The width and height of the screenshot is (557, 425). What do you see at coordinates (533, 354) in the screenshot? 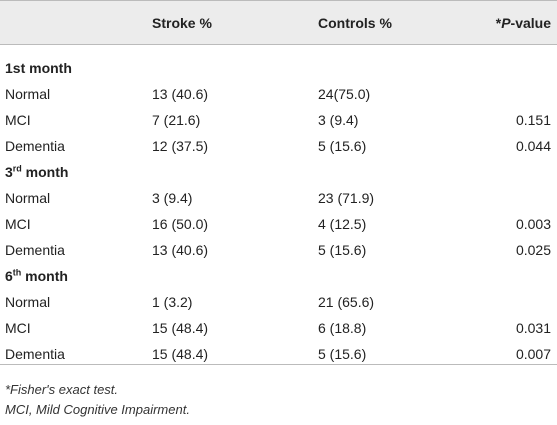
I see `p-cell: 0.007` at bounding box center [533, 354].